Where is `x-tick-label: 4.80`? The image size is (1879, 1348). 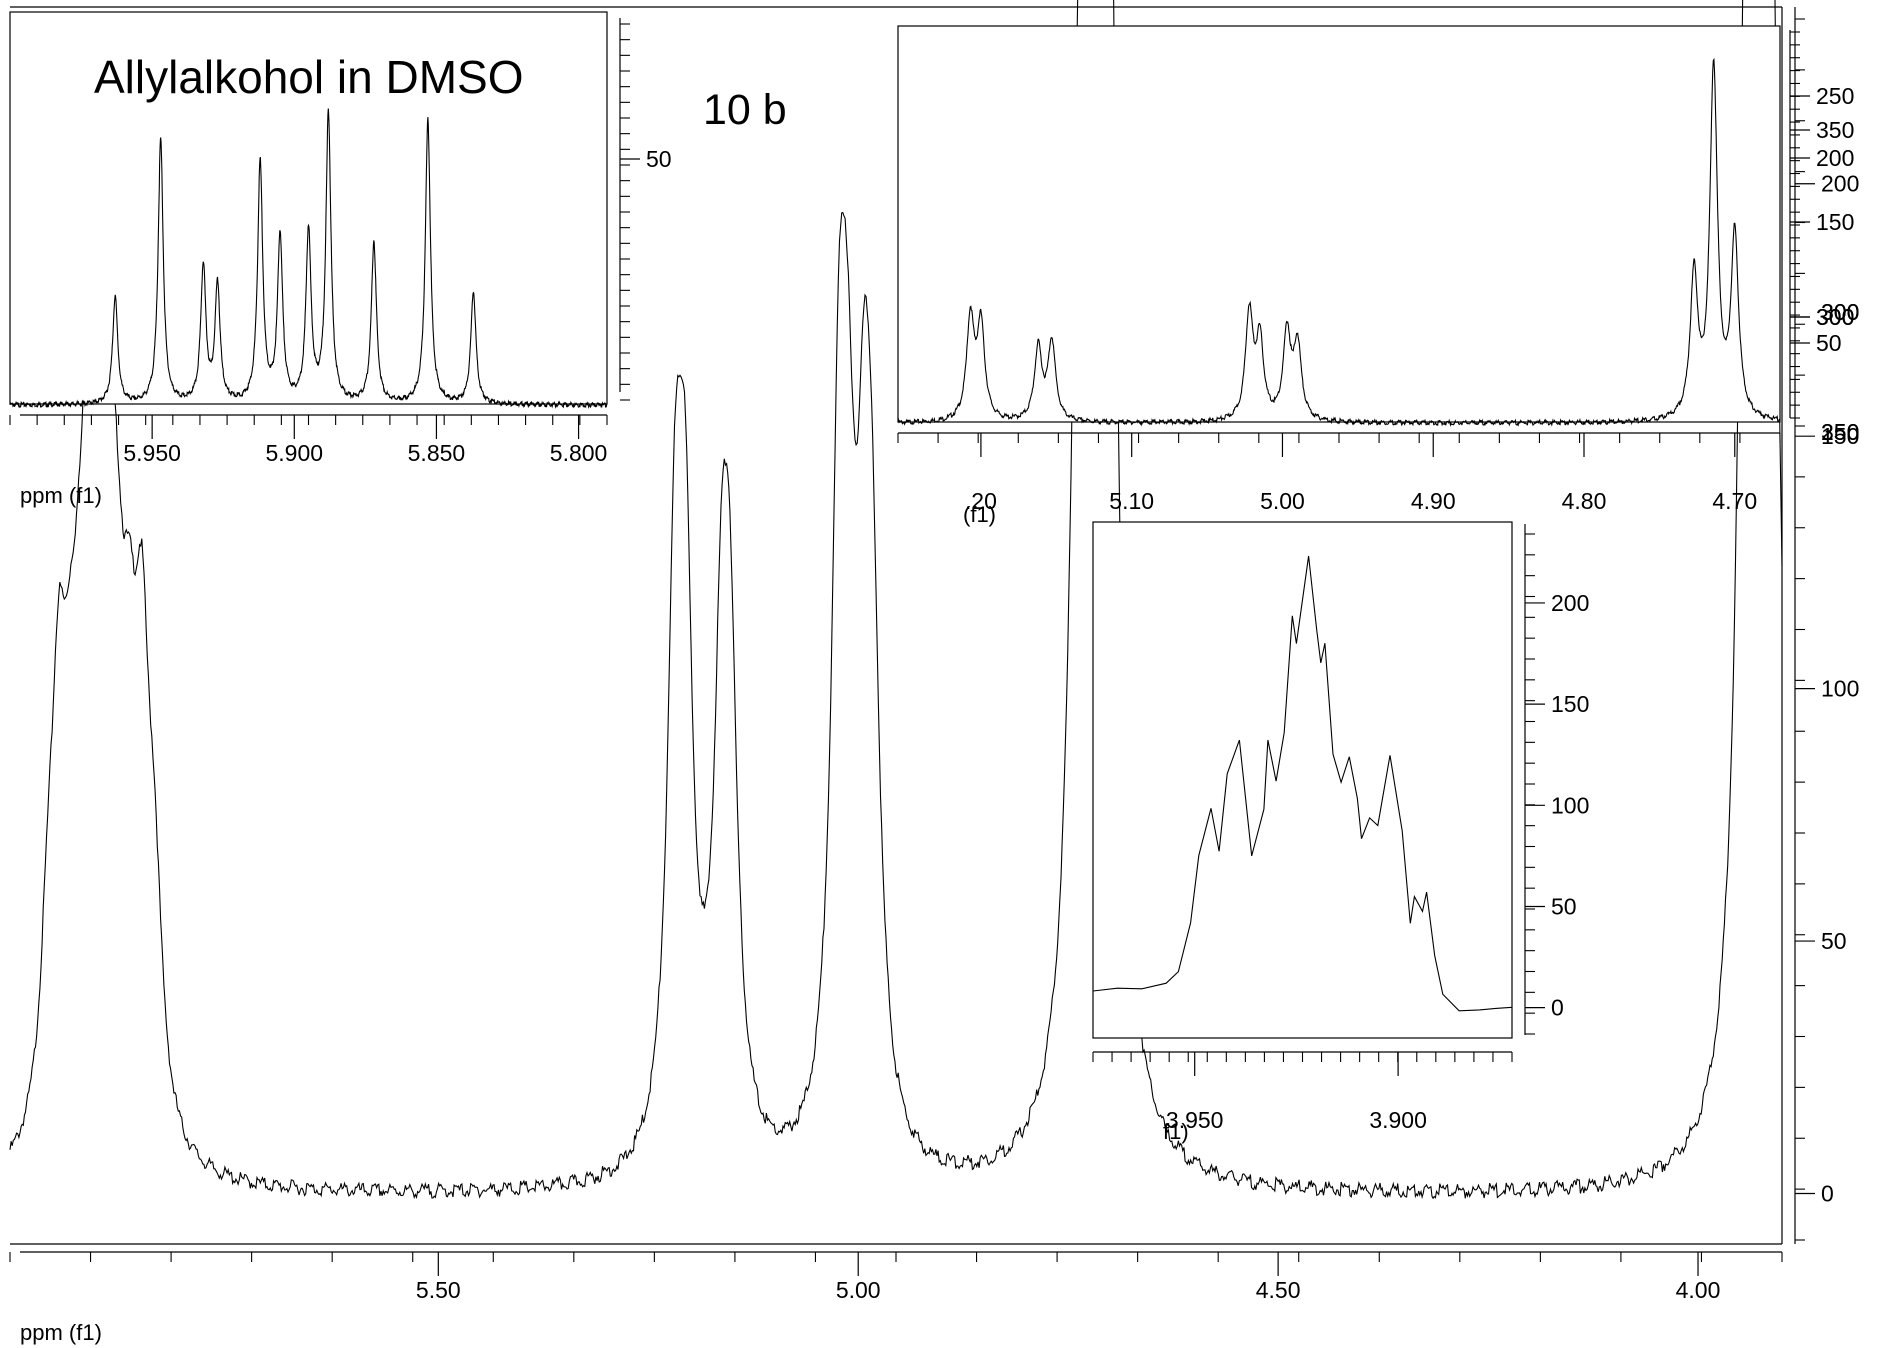 x-tick-label: 4.80 is located at coordinates (1584, 501).